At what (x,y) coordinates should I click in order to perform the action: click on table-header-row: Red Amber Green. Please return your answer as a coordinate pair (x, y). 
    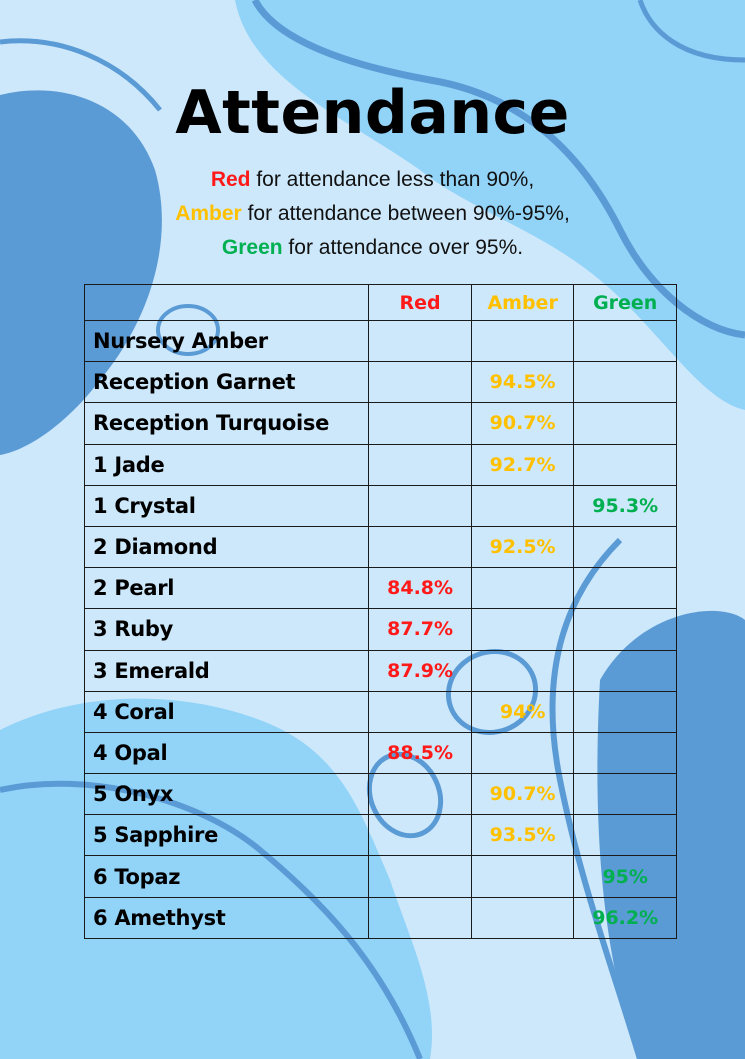
    Looking at the image, I should click on (380, 302).